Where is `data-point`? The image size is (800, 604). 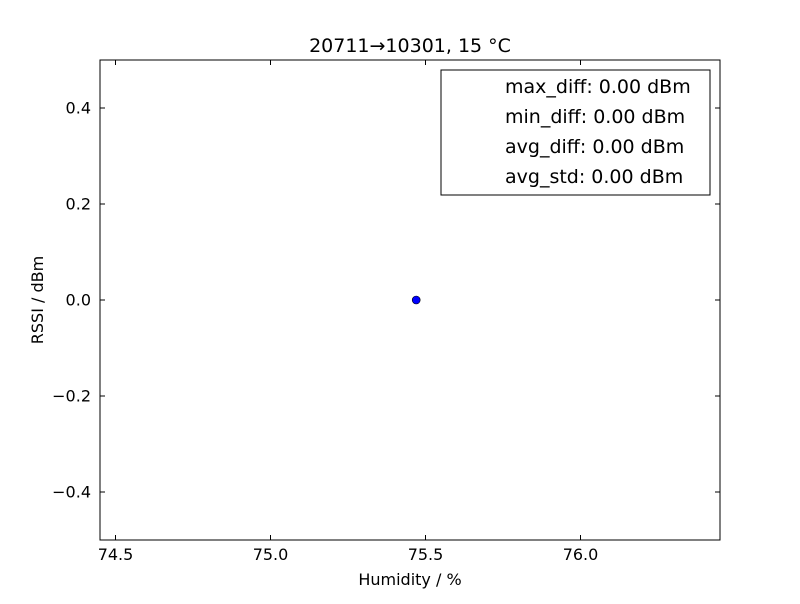 data-point is located at coordinates (416, 300).